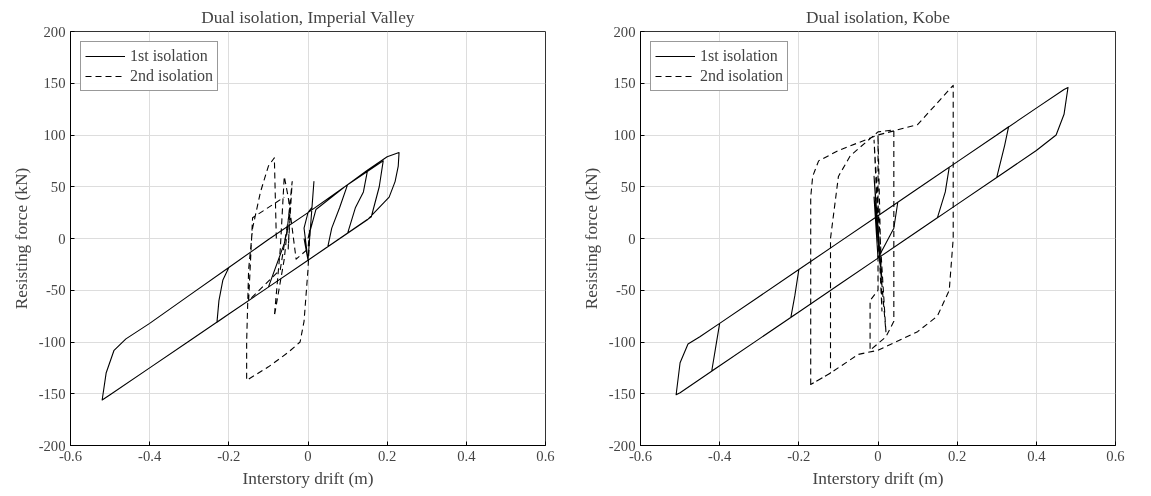 This screenshot has width=1151, height=496. I want to click on chart-title: Dual isolation, Imperial Valley, so click(308, 17).